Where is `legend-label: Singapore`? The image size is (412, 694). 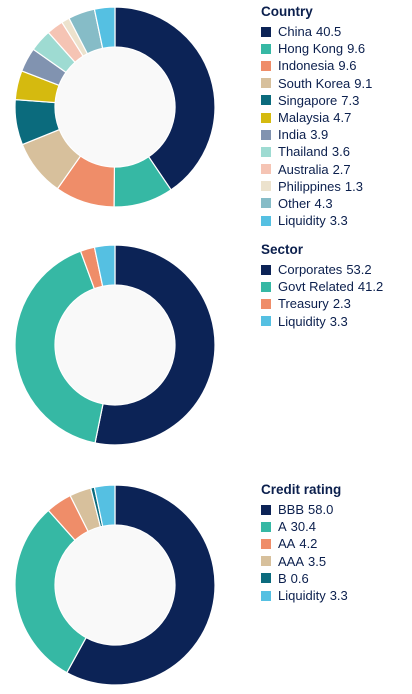 legend-label: Singapore is located at coordinates (308, 100).